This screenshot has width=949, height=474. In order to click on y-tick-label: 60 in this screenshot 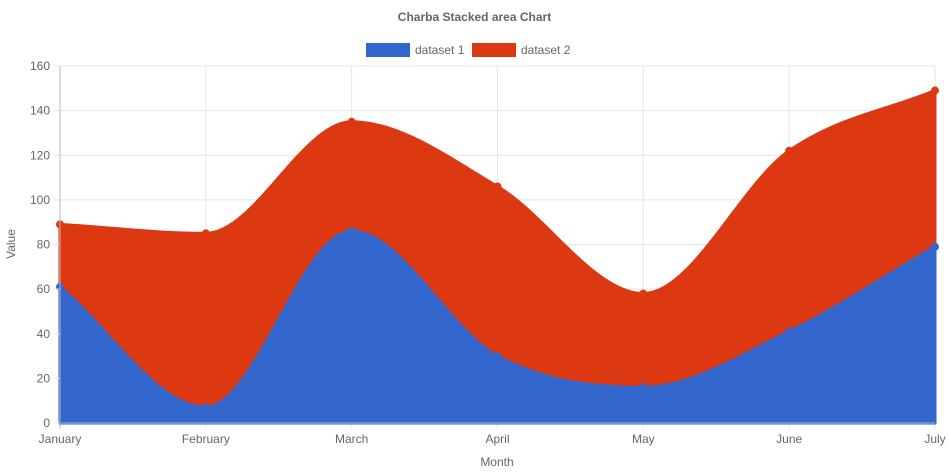, I will do `click(44, 289)`.